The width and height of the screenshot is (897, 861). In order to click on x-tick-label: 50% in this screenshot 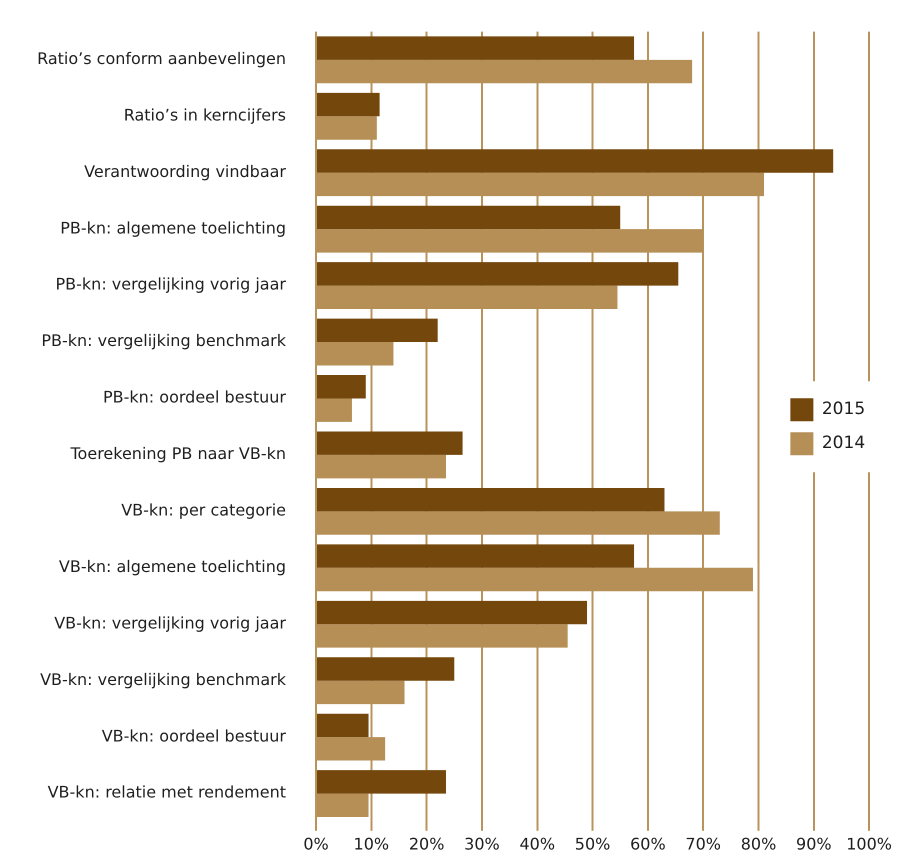, I will do `click(592, 844)`.